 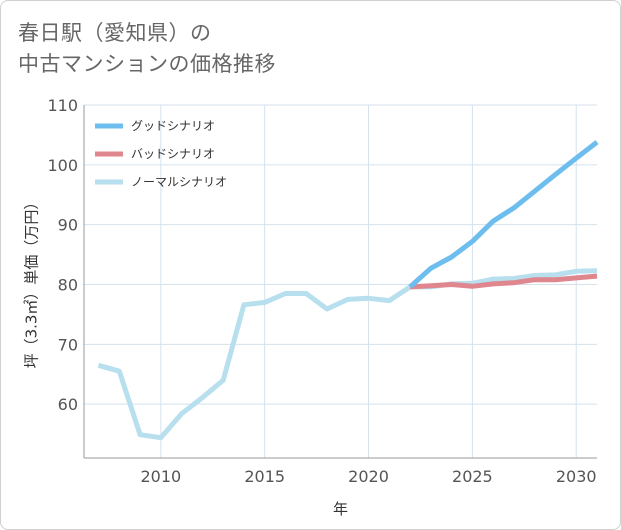 What do you see at coordinates (68, 225) in the screenshot?
I see `y-tick-label: 90` at bounding box center [68, 225].